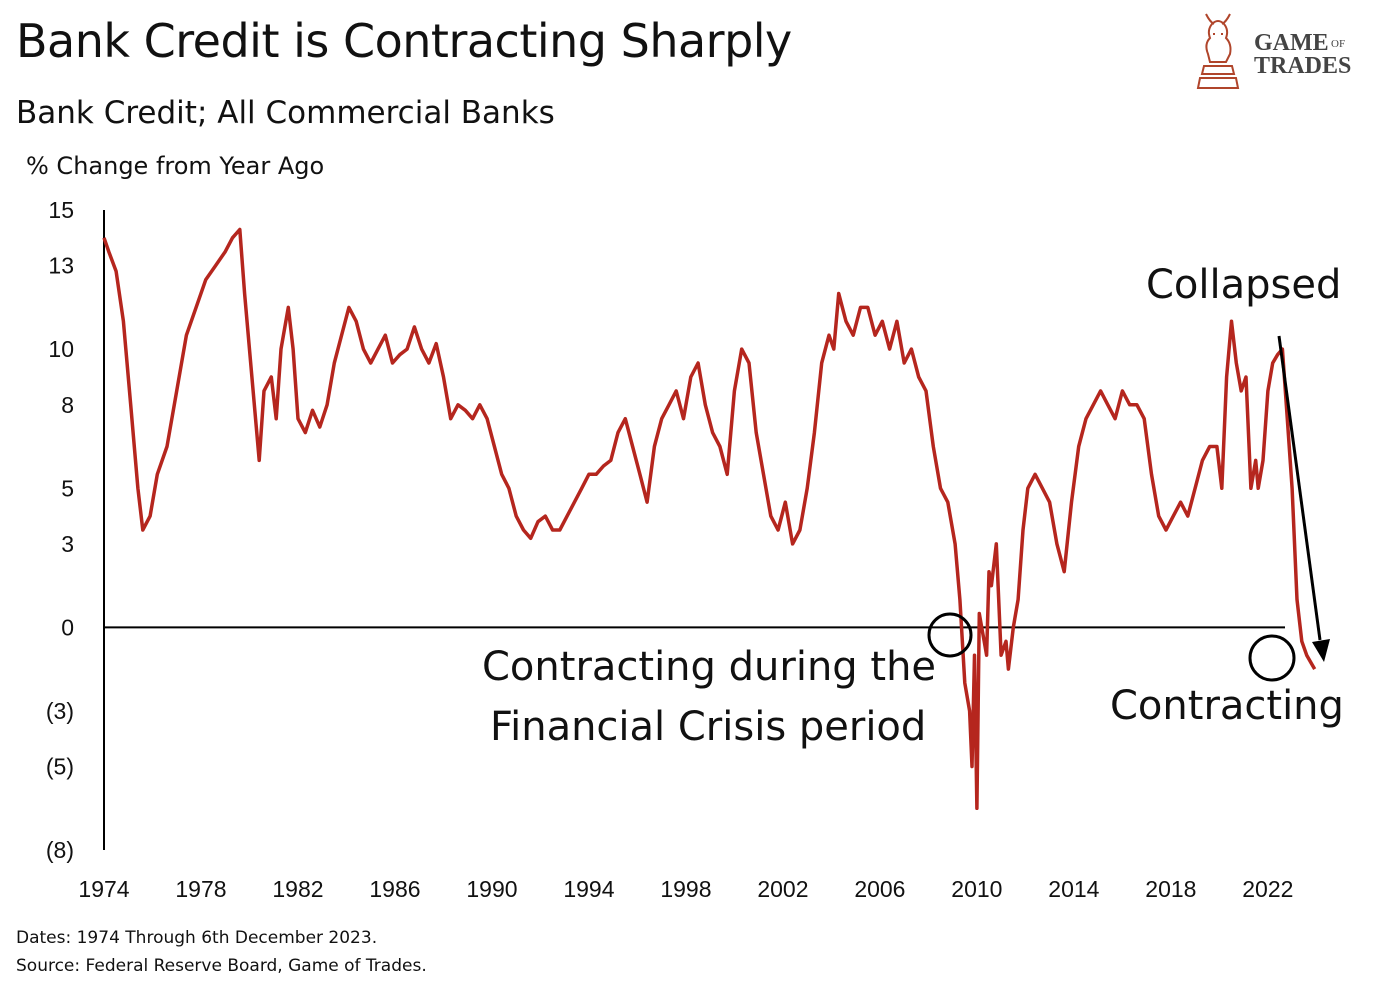 The width and height of the screenshot is (1378, 1000). What do you see at coordinates (61, 210) in the screenshot?
I see `y-tick-label: 15` at bounding box center [61, 210].